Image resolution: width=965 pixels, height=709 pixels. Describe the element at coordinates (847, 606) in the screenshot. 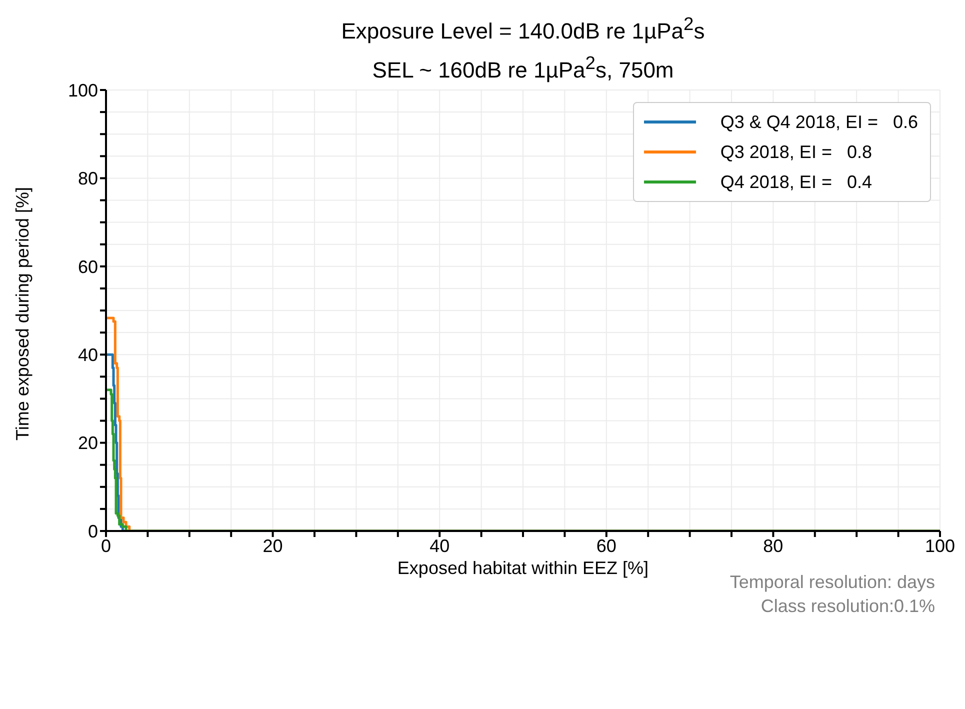

I see `text: Class resolution:0.1%` at that location.